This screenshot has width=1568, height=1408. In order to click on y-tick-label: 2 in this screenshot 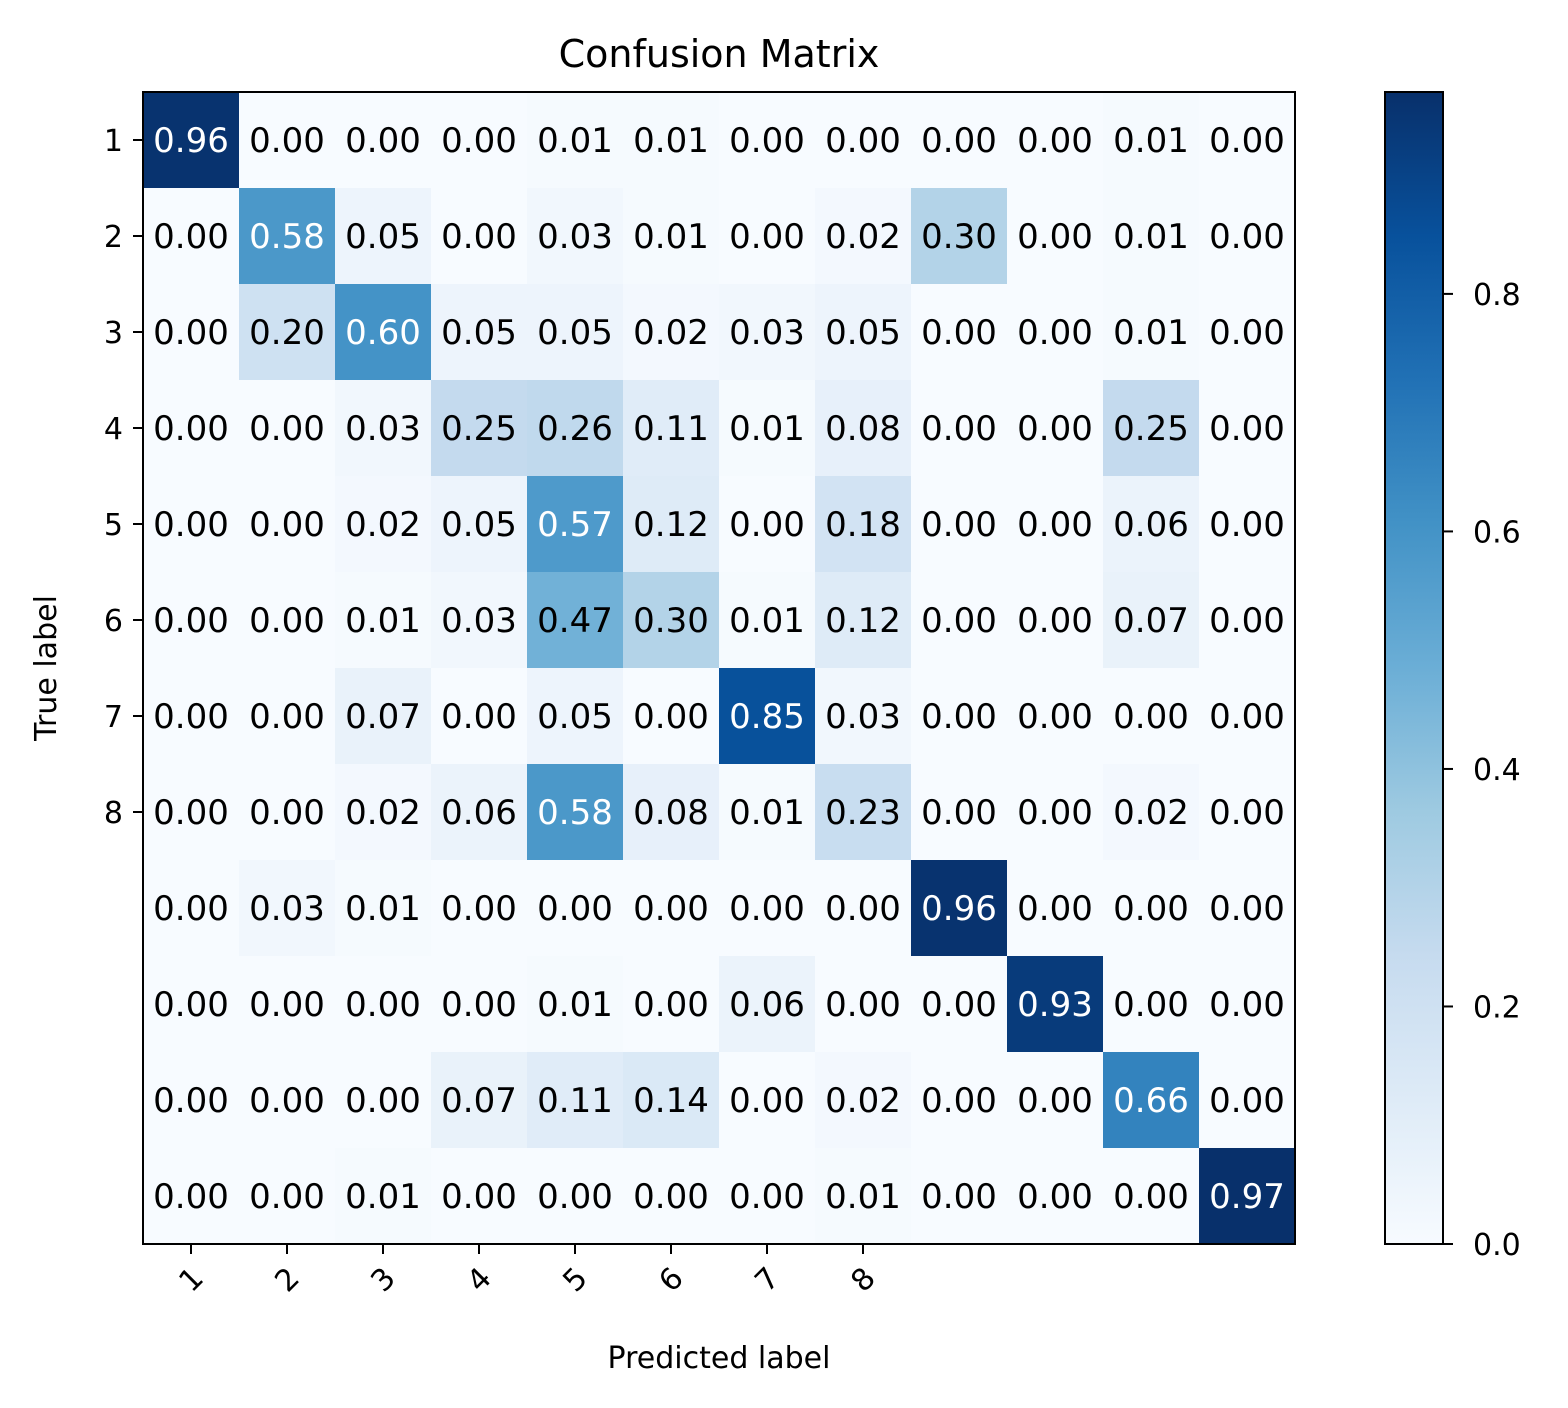, I will do `click(113, 237)`.